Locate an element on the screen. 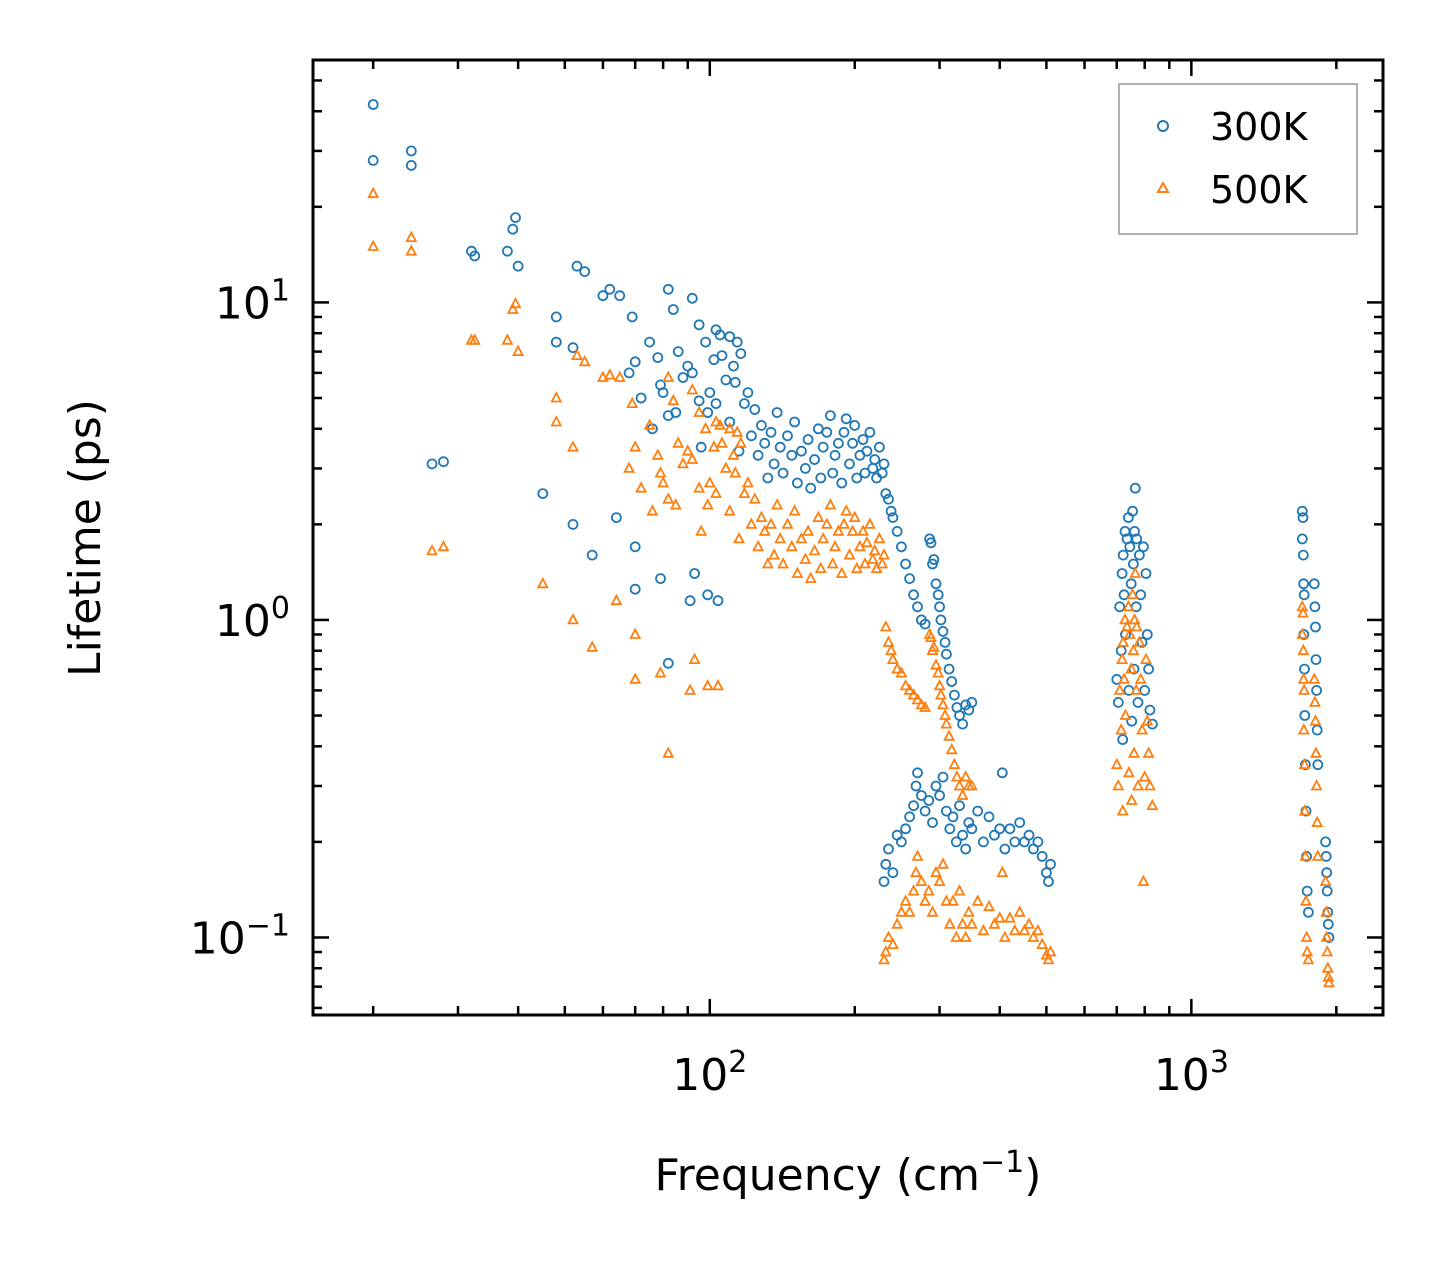  legend-frame is located at coordinates (1238, 159).